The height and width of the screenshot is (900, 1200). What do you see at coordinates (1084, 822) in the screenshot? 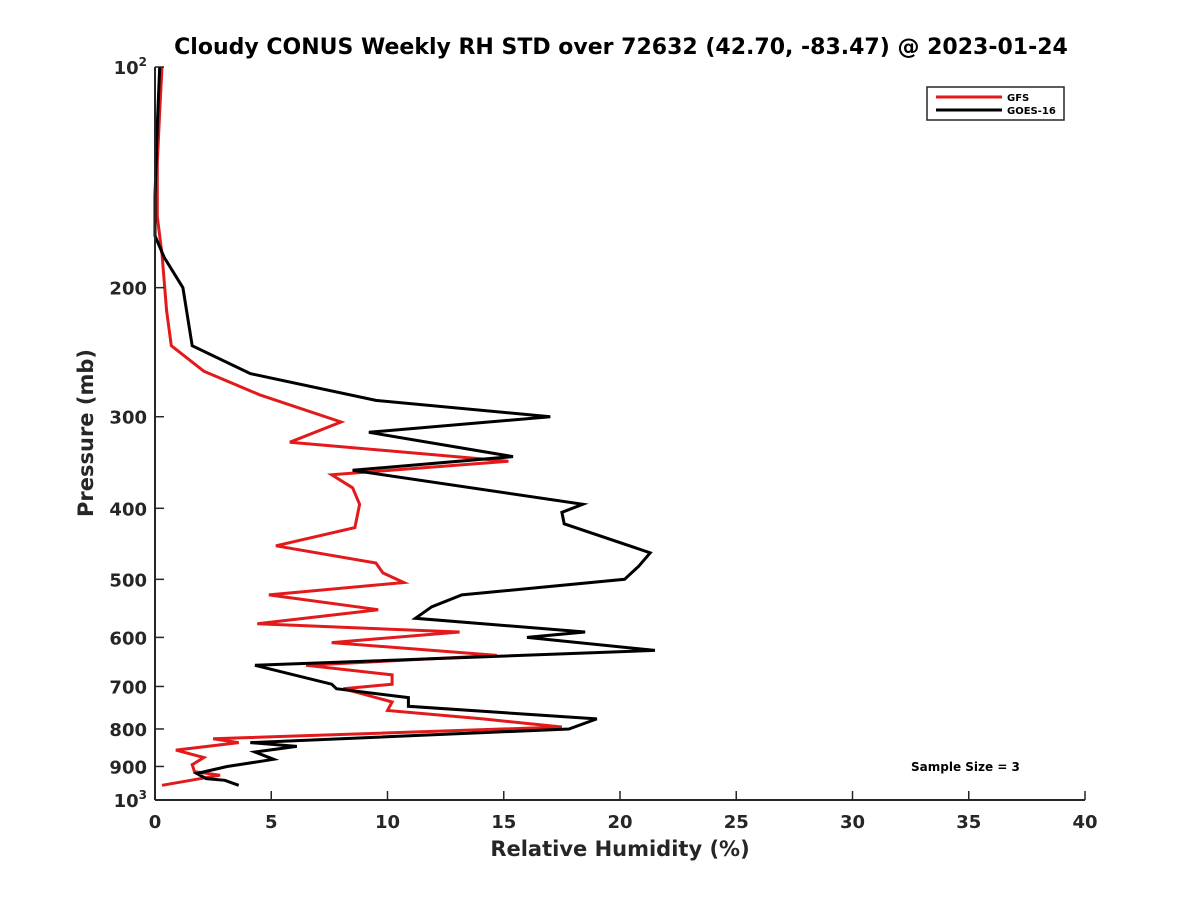
I see `x-tick-label: 40` at bounding box center [1084, 822].